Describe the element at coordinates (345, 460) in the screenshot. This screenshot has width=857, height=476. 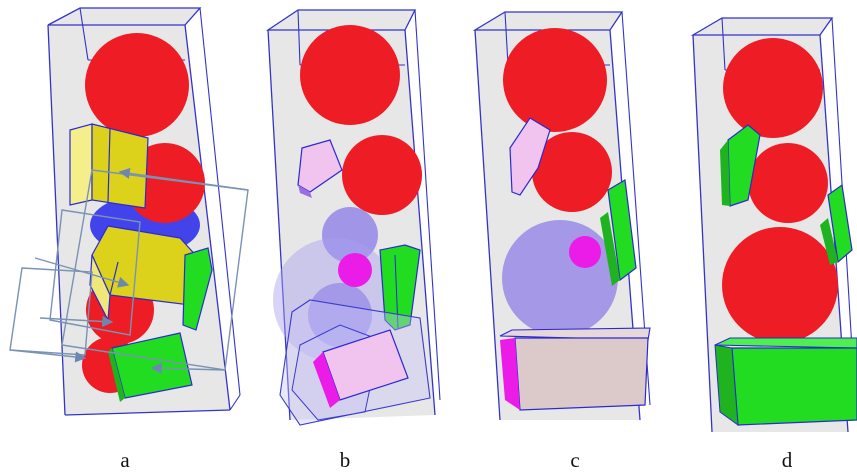
I see `panel-label-b: b` at that location.